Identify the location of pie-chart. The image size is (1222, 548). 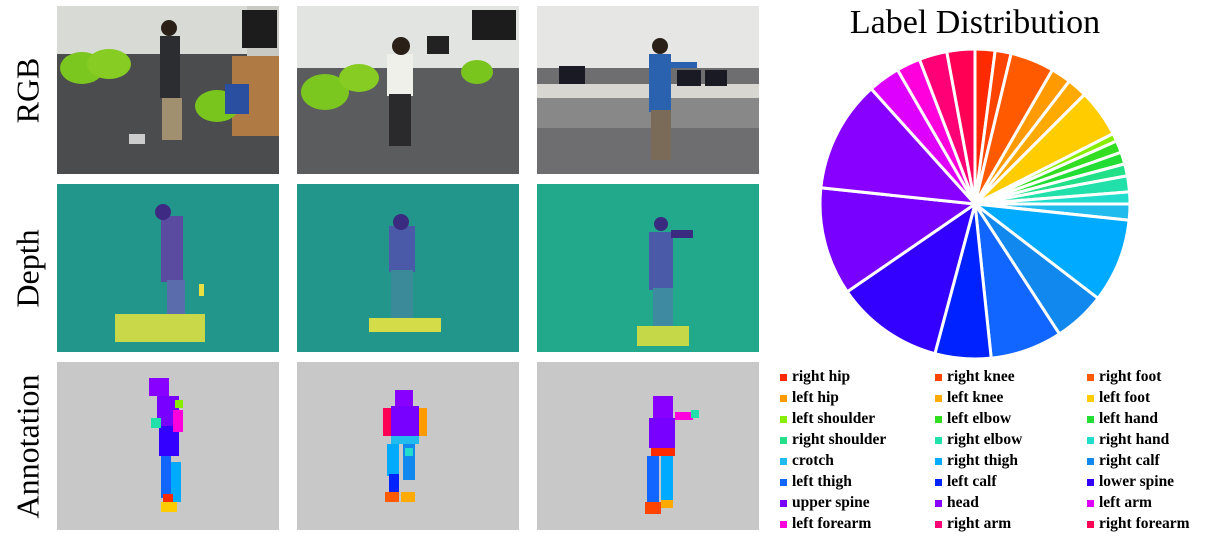
(975, 204).